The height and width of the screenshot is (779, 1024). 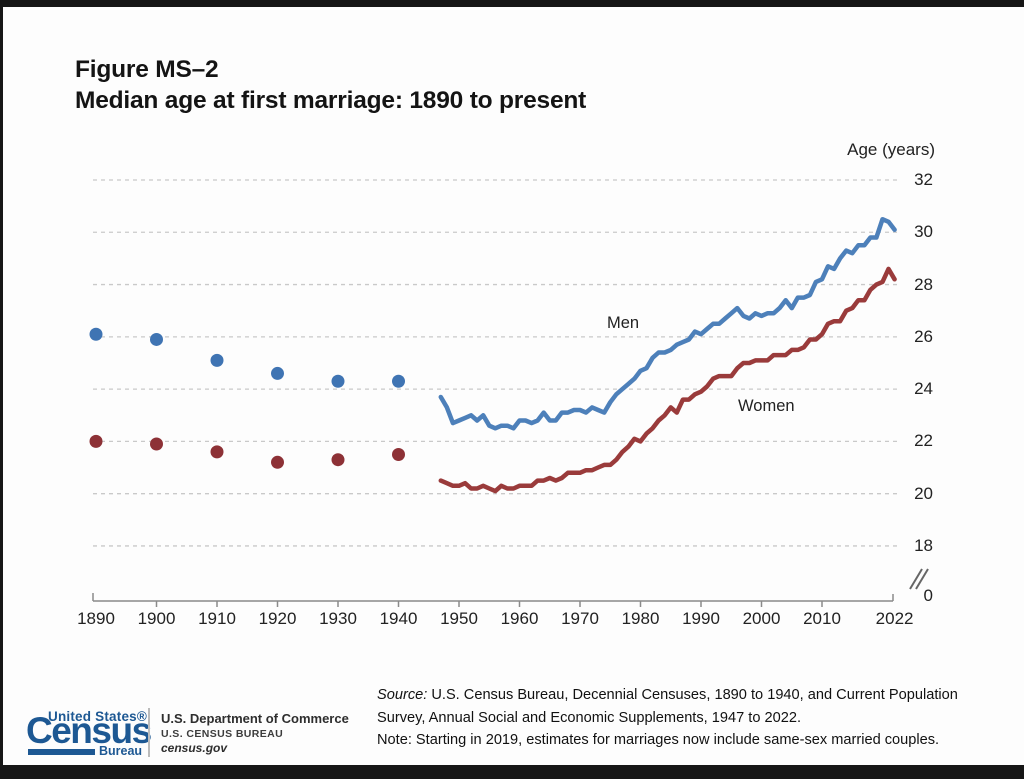 What do you see at coordinates (891, 149) in the screenshot?
I see `y-axis-title: Age (years)` at bounding box center [891, 149].